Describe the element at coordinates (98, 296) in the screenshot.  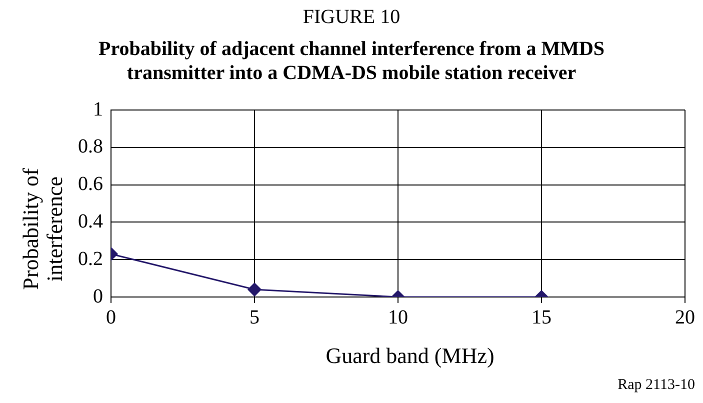
I see `y-tick-label: 0` at that location.